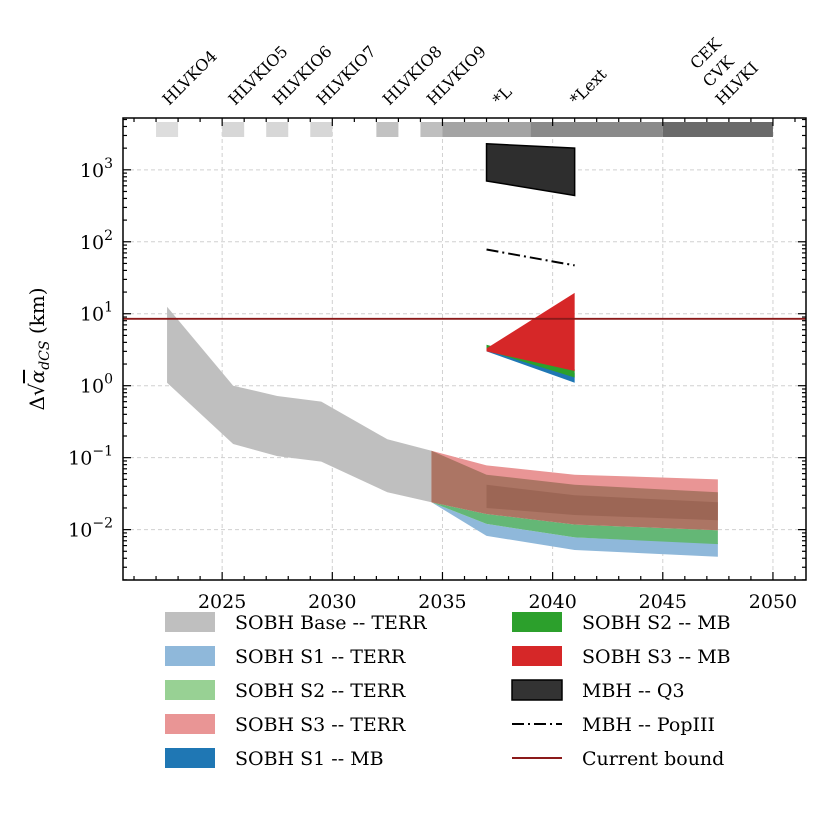 This screenshot has width=830, height=830. I want to click on band-sobh-base-overlay-dark, so click(602, 502).